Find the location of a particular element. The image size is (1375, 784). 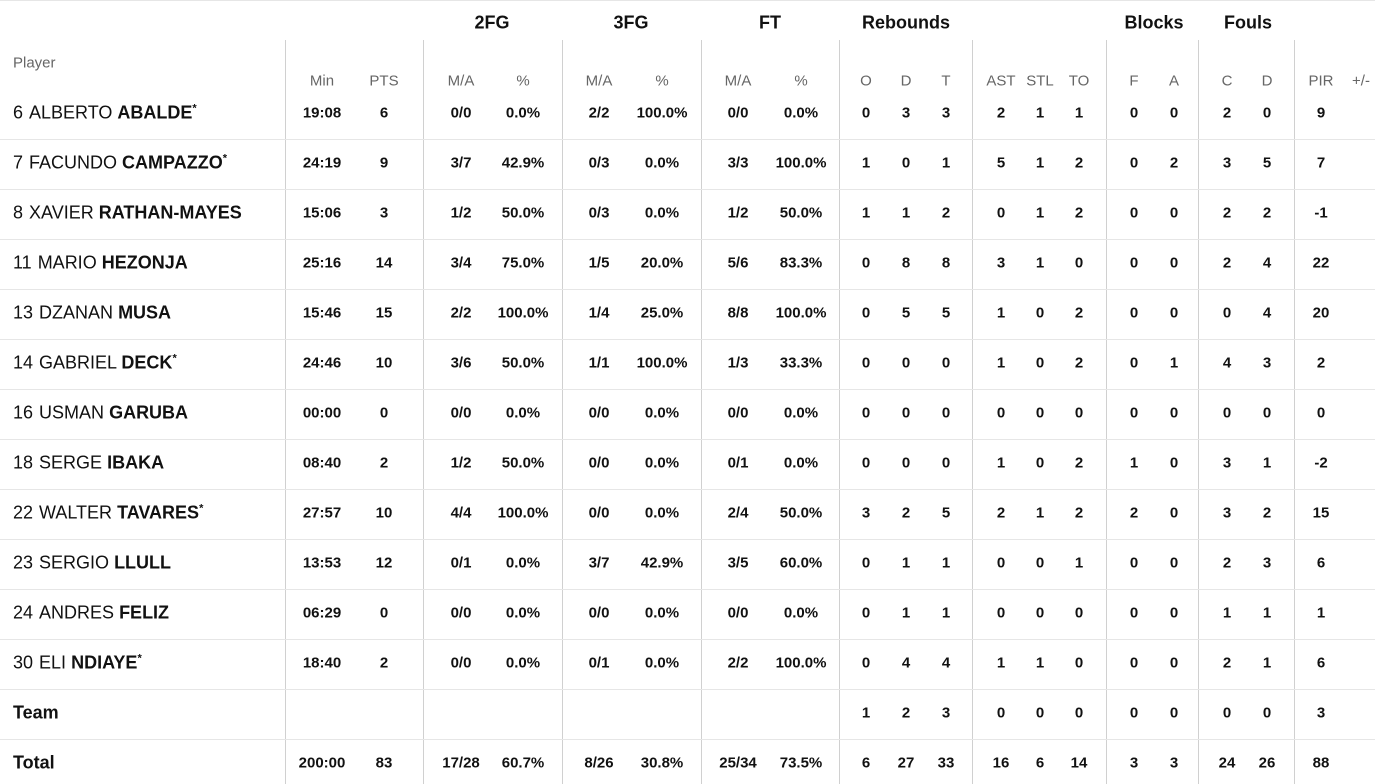

stat-cell: 15:06 is located at coordinates (322, 213).